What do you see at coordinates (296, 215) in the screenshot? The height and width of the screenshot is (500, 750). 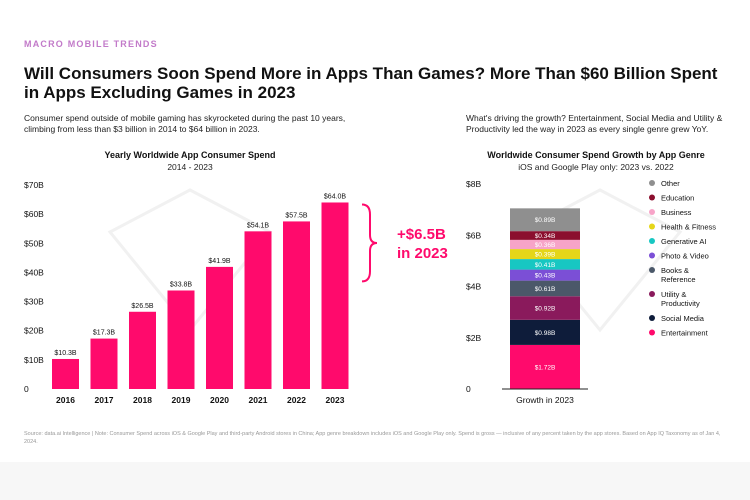 I see `bar-data-label: $57.5B` at bounding box center [296, 215].